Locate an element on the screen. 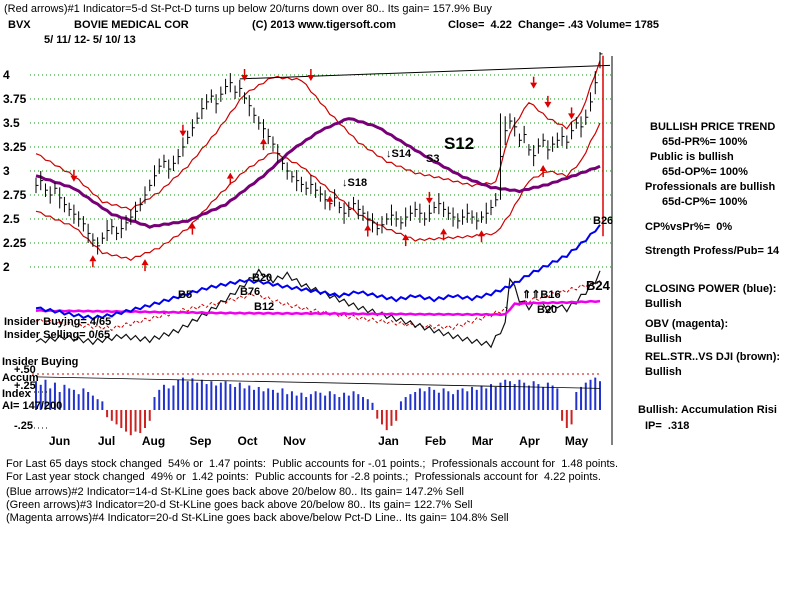 The height and width of the screenshot is (600, 800). svg-text: ⇑⇑B16 is located at coordinates (541, 295).